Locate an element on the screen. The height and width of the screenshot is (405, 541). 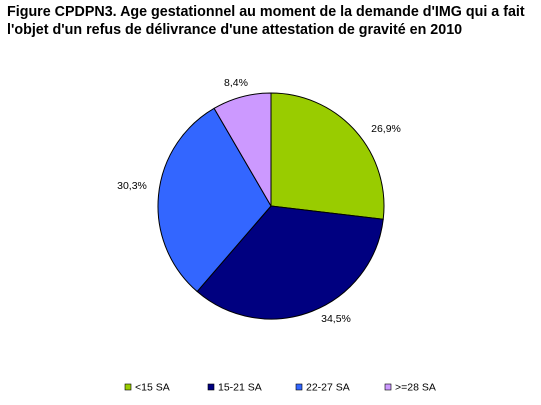
legend-label-1: <15 SA is located at coordinates (152, 388).